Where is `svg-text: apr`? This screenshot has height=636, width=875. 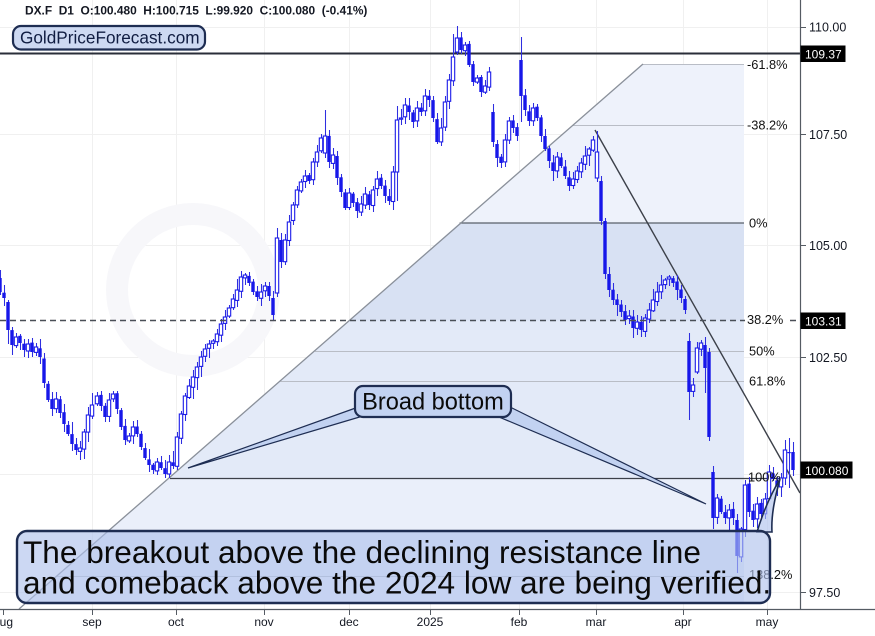 svg-text: apr is located at coordinates (682, 622).